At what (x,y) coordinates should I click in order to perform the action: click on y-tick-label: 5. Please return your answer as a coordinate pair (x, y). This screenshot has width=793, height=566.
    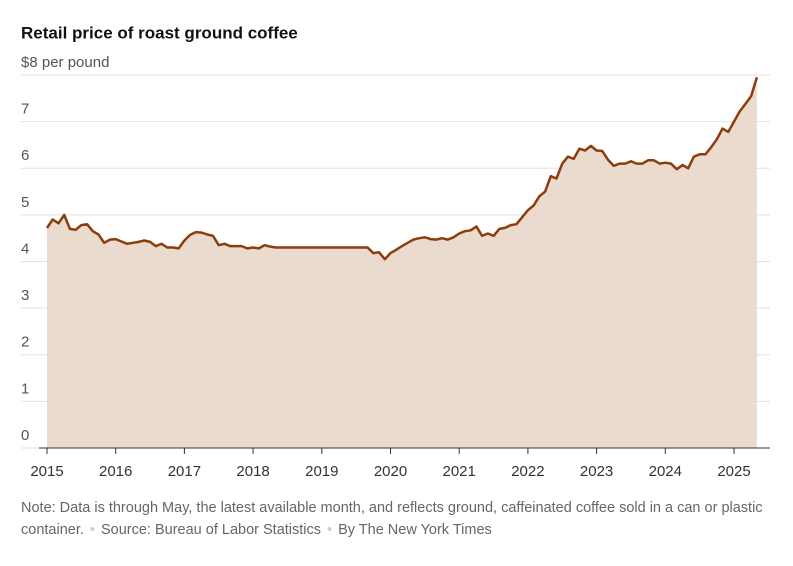
    Looking at the image, I should click on (25, 202).